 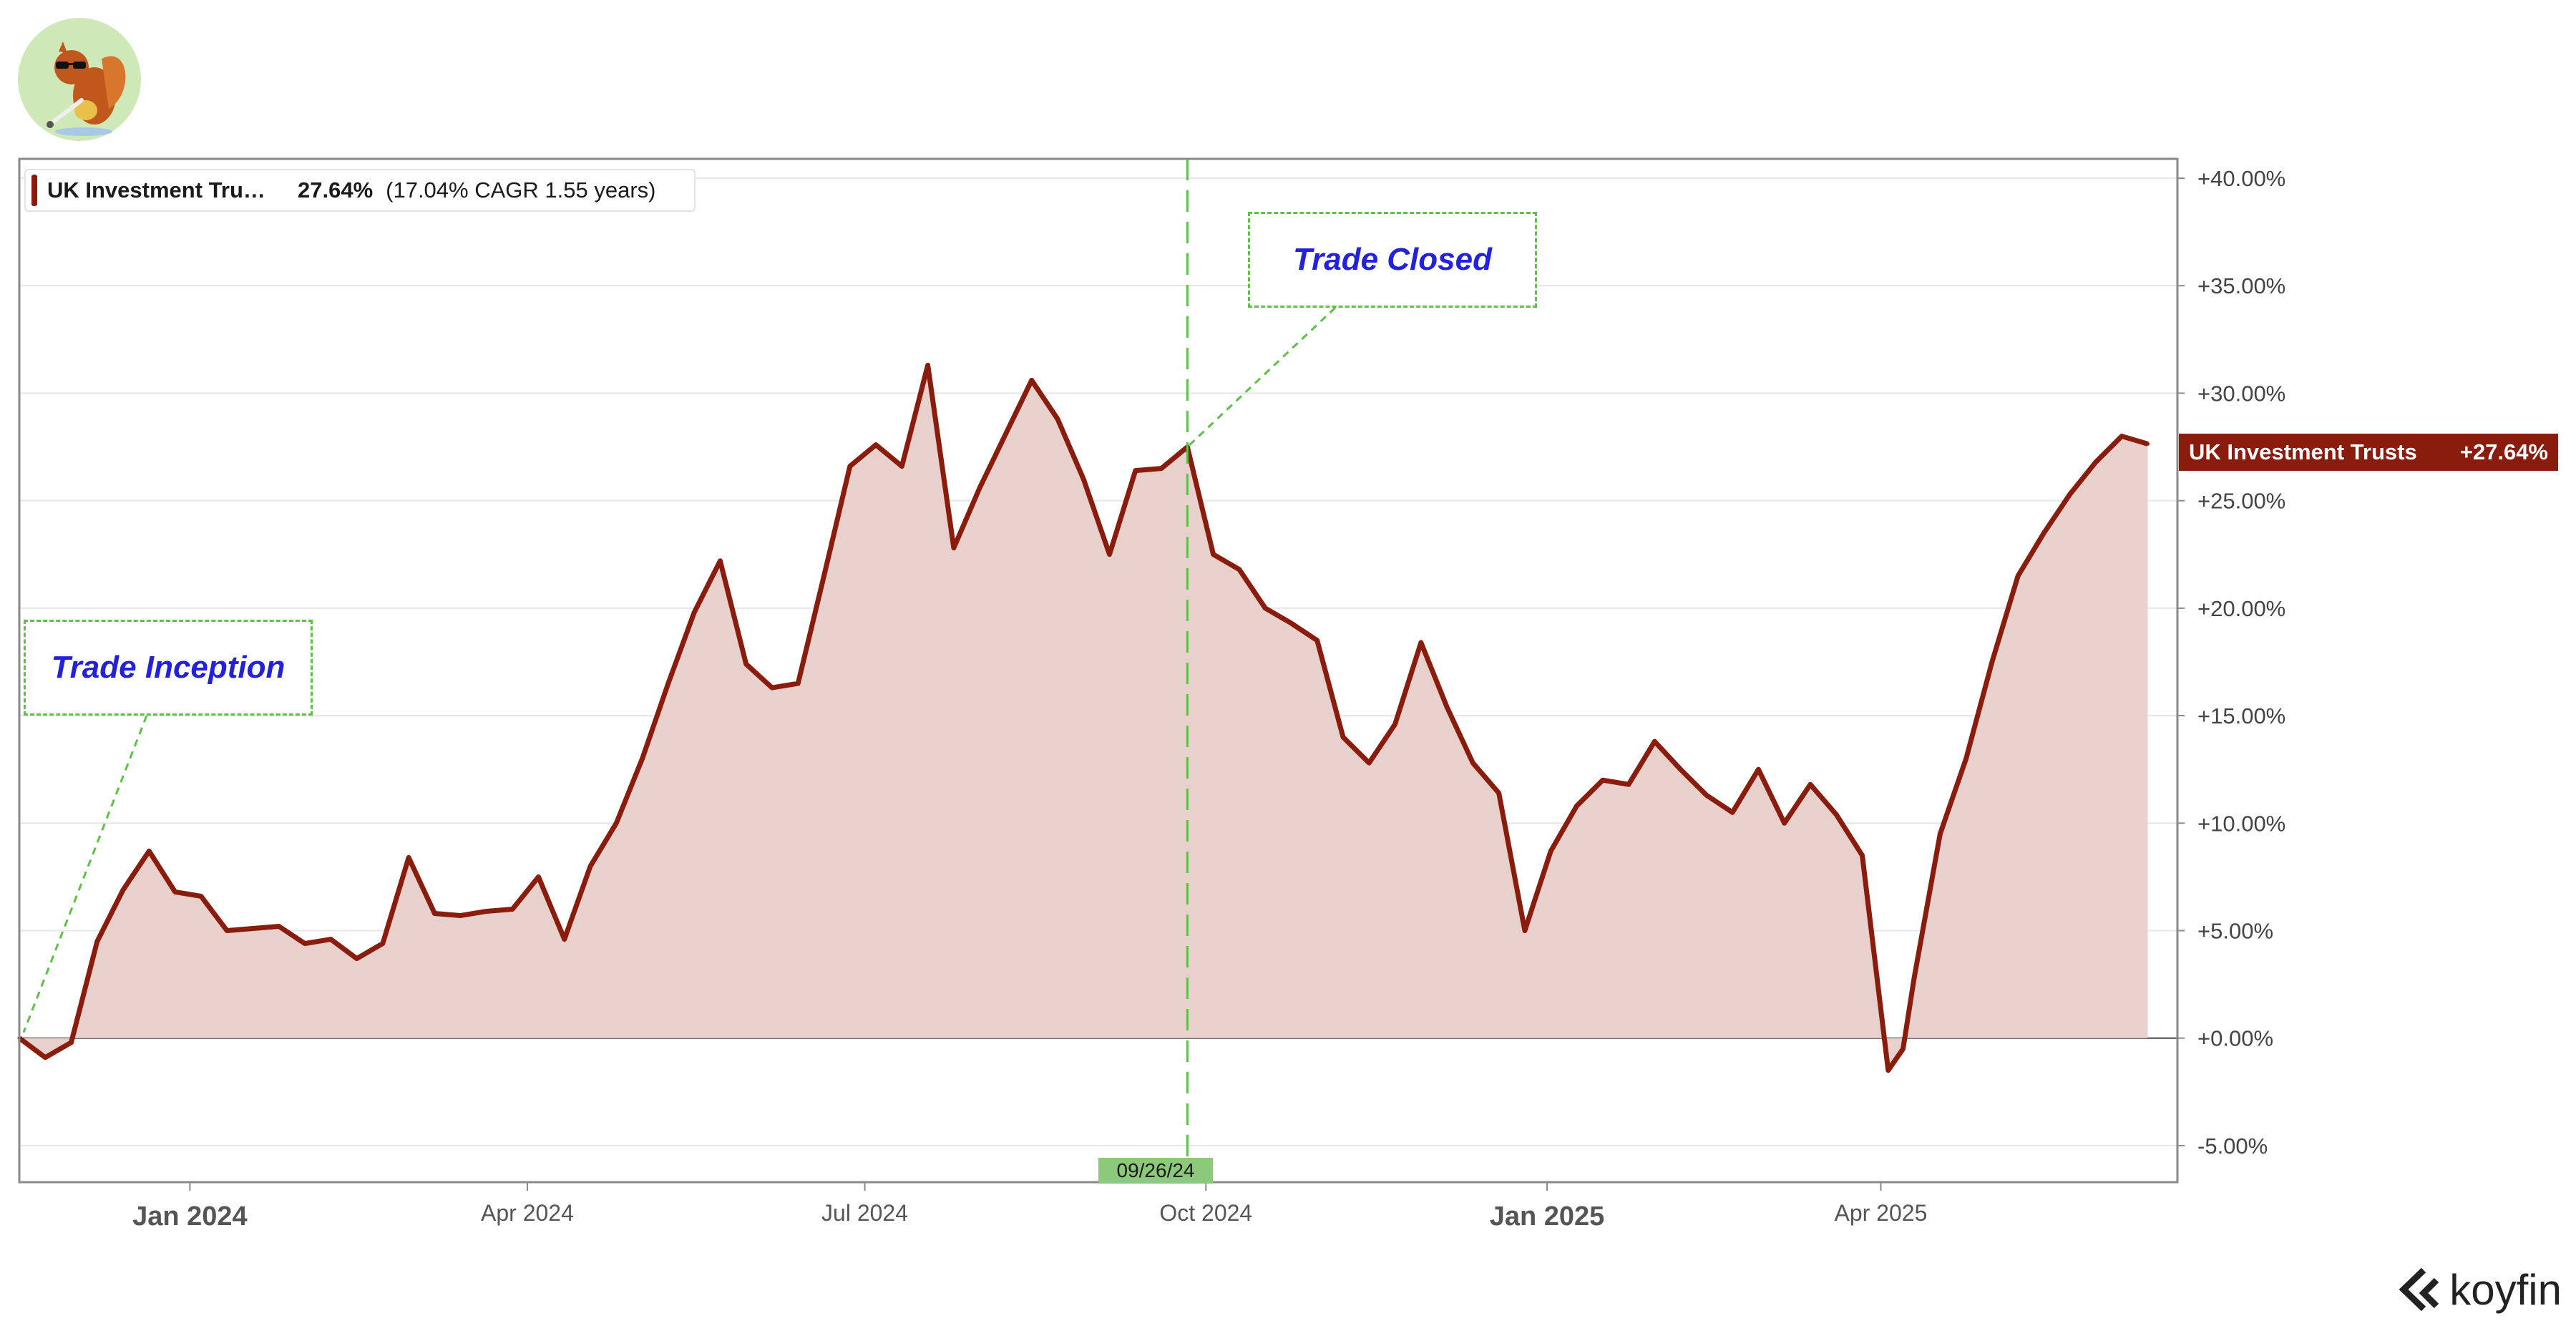 I want to click on legend-cagr: (17.04% CAGR 1.55 years), so click(x=521, y=190).